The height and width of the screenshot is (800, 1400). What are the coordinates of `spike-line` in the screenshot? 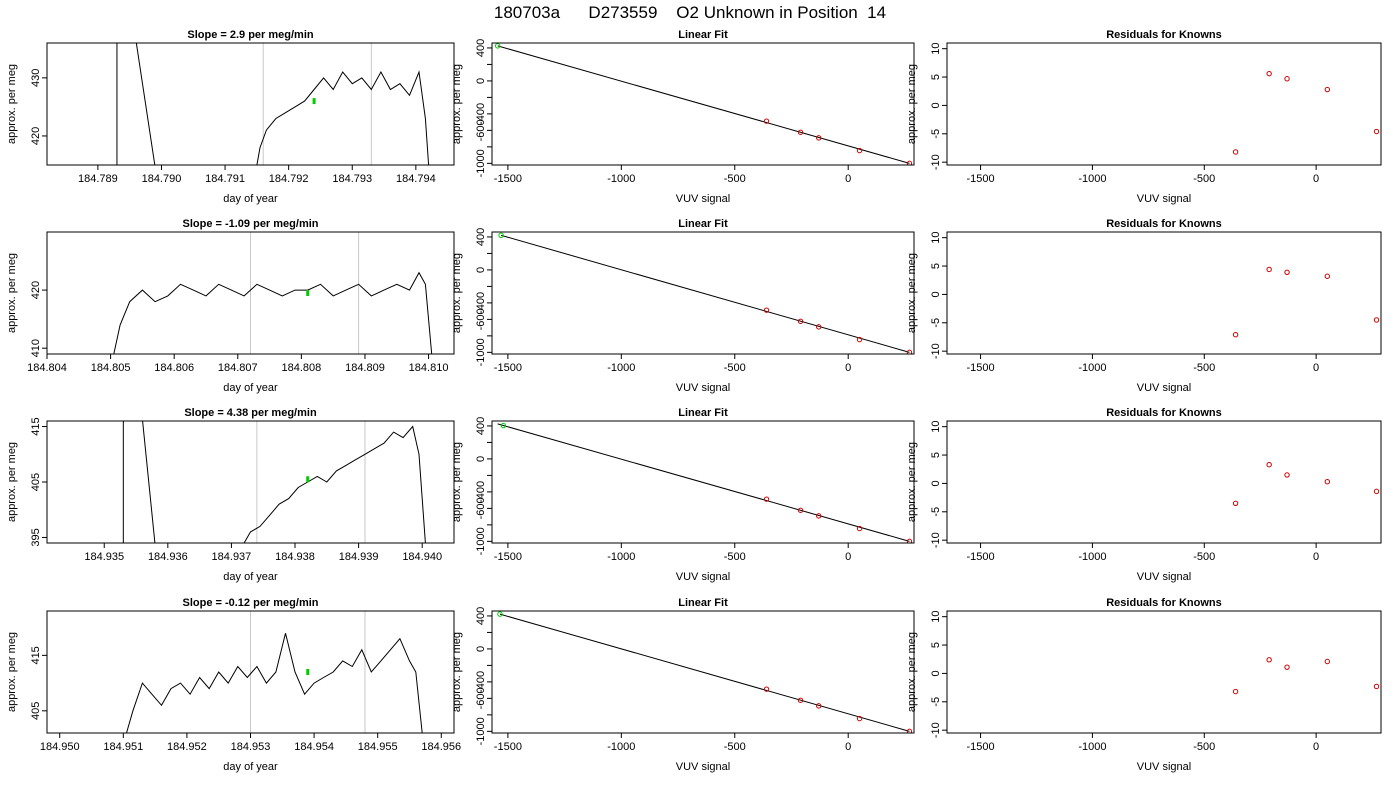 It's located at (145, 104).